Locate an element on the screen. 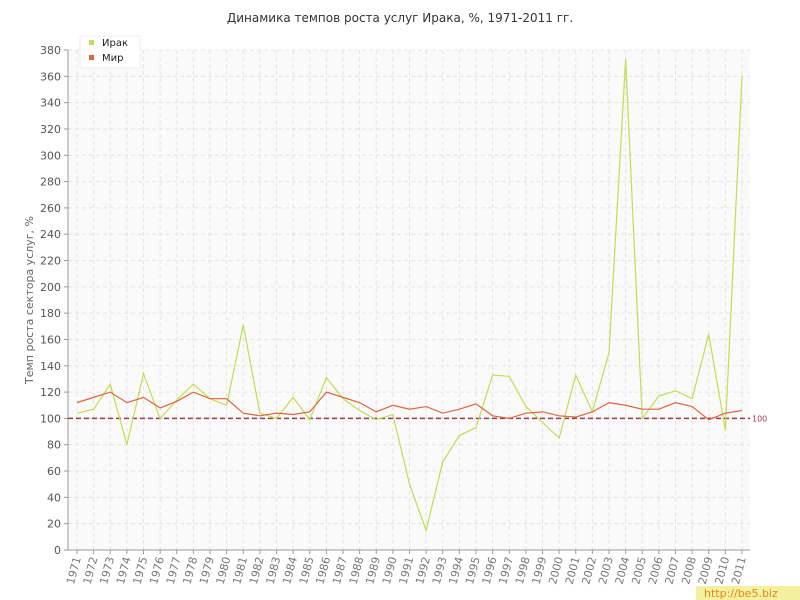  y-tick-label: 280 is located at coordinates (50, 182).